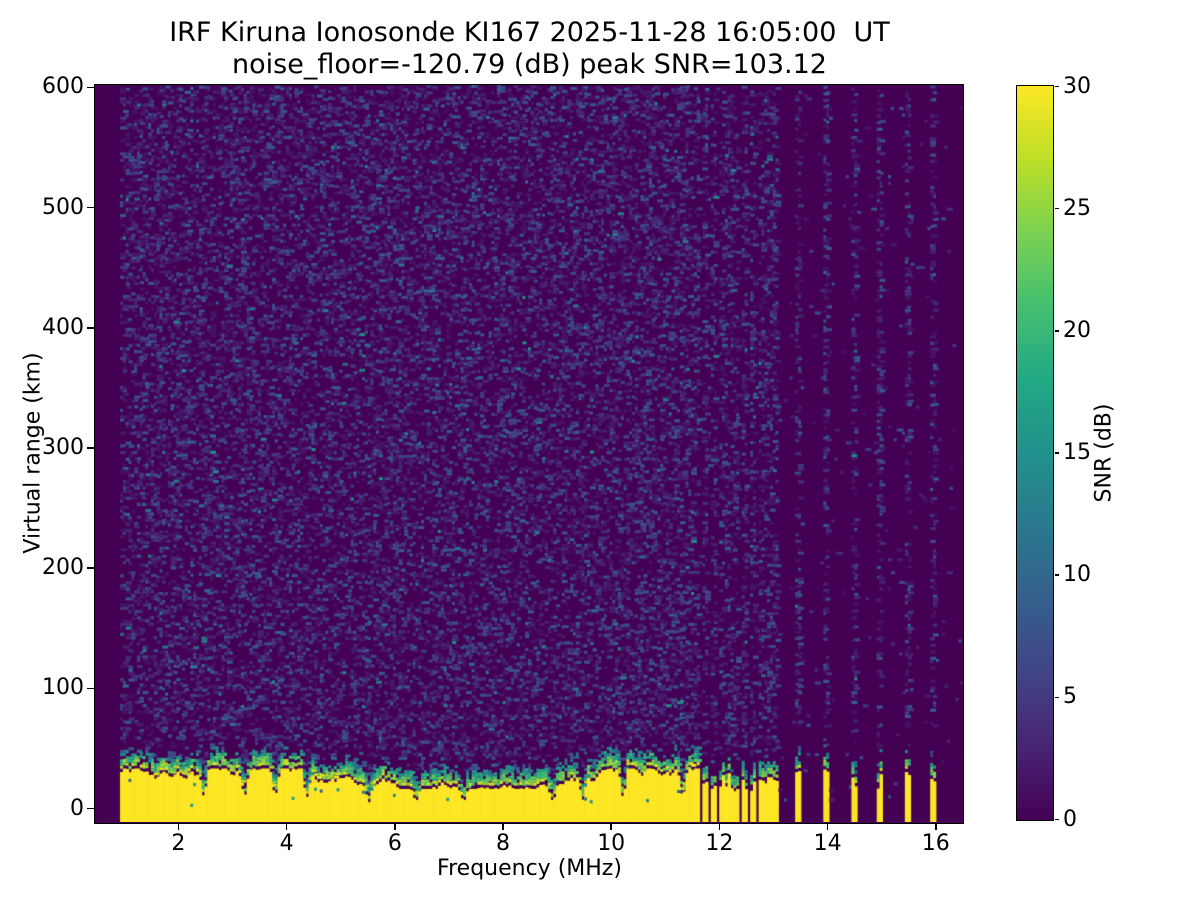 This screenshot has width=1200, height=900. I want to click on x-tick-label: 8, so click(503, 843).